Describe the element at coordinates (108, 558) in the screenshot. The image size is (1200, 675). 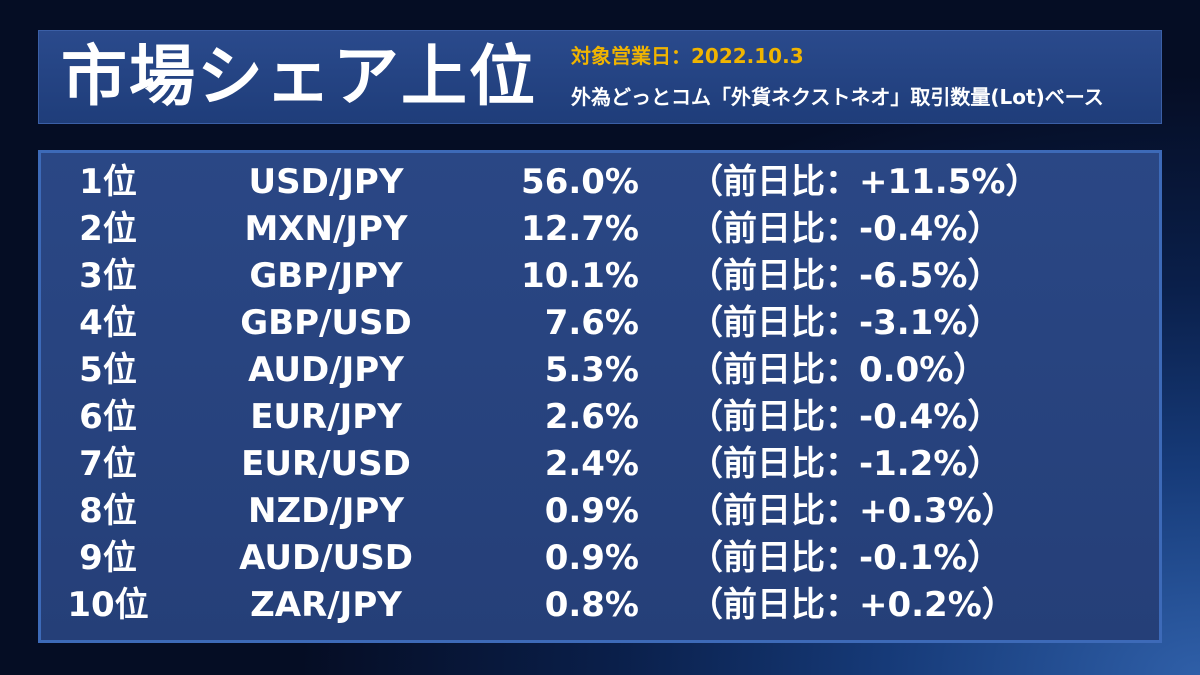
I see `rank-label: 9位` at that location.